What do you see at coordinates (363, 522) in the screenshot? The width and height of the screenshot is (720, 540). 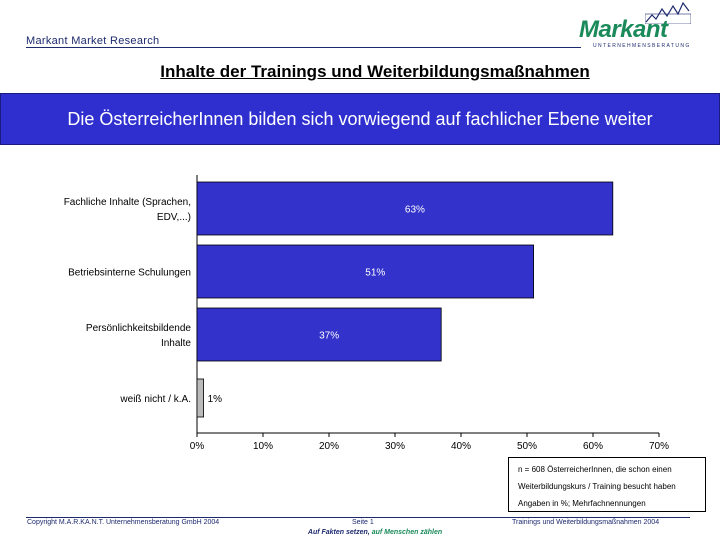 I see `footer-page-number: Seite 1` at bounding box center [363, 522].